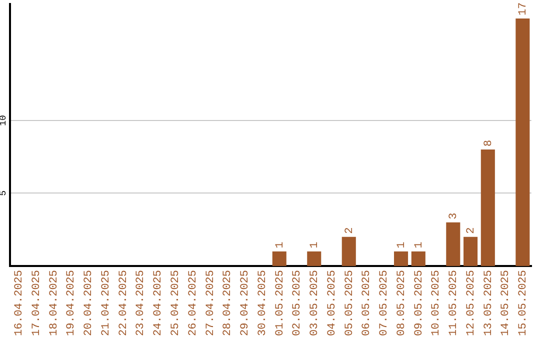  Describe the element at coordinates (402, 303) in the screenshot. I see `x-tick-label: 08.05.2025` at that location.